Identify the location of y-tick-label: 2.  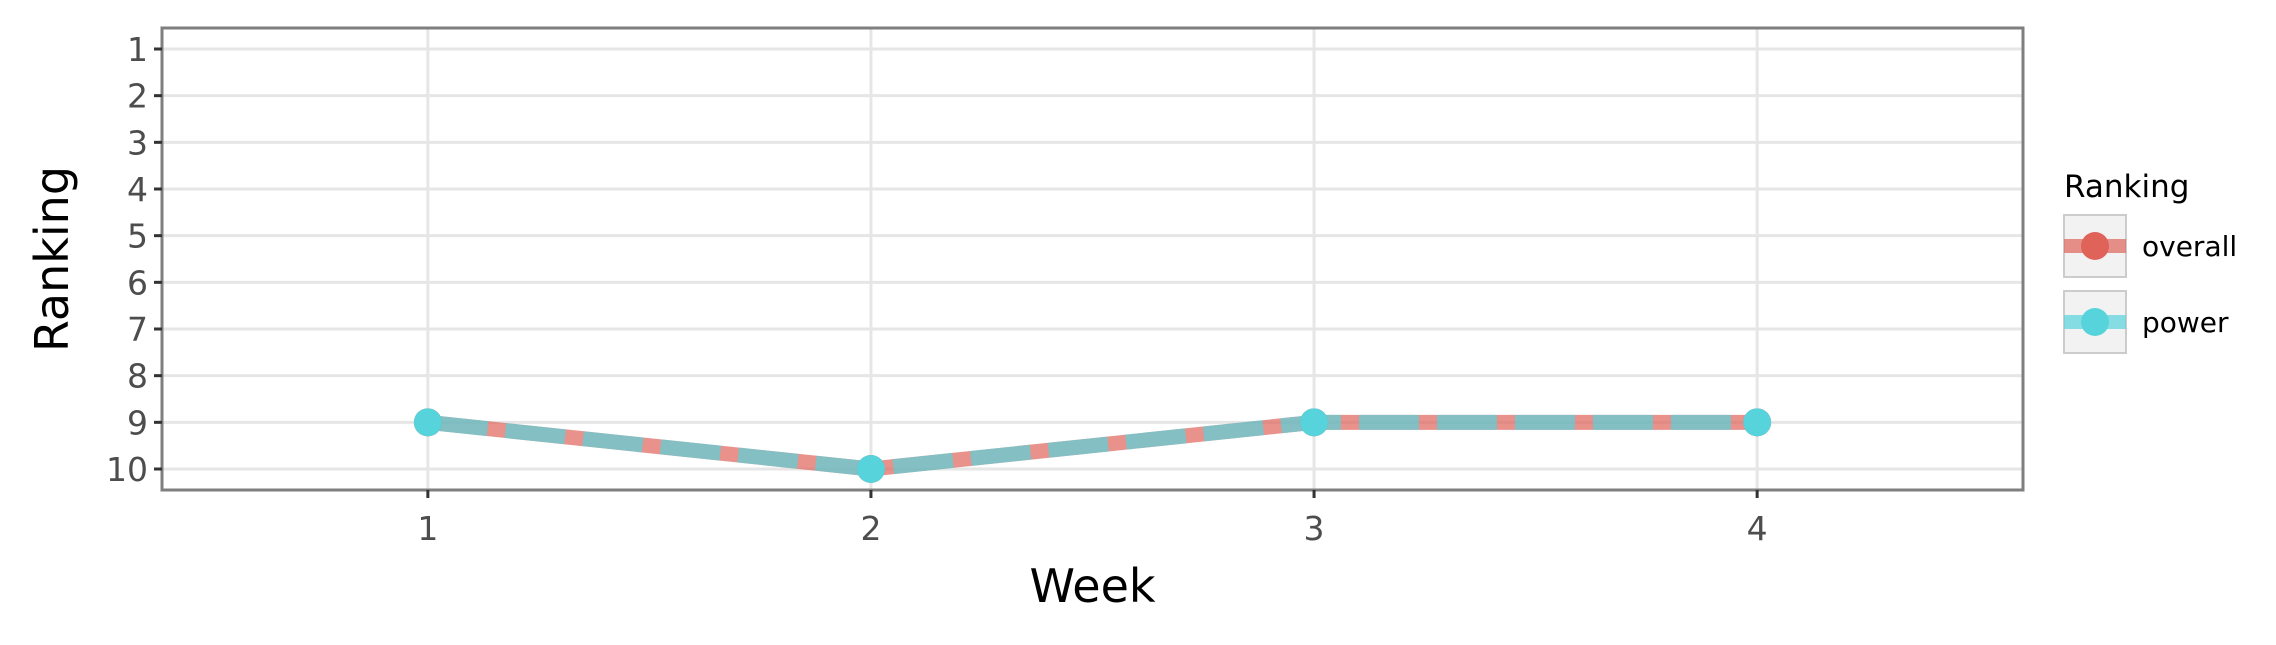
(137, 96).